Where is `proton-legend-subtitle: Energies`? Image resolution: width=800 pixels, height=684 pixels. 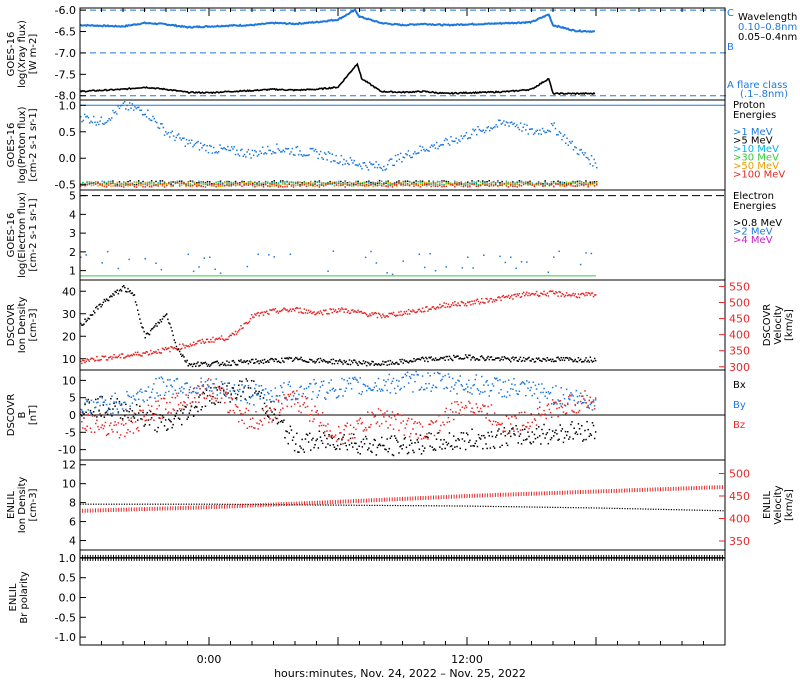 proton-legend-subtitle: Energies is located at coordinates (754, 115).